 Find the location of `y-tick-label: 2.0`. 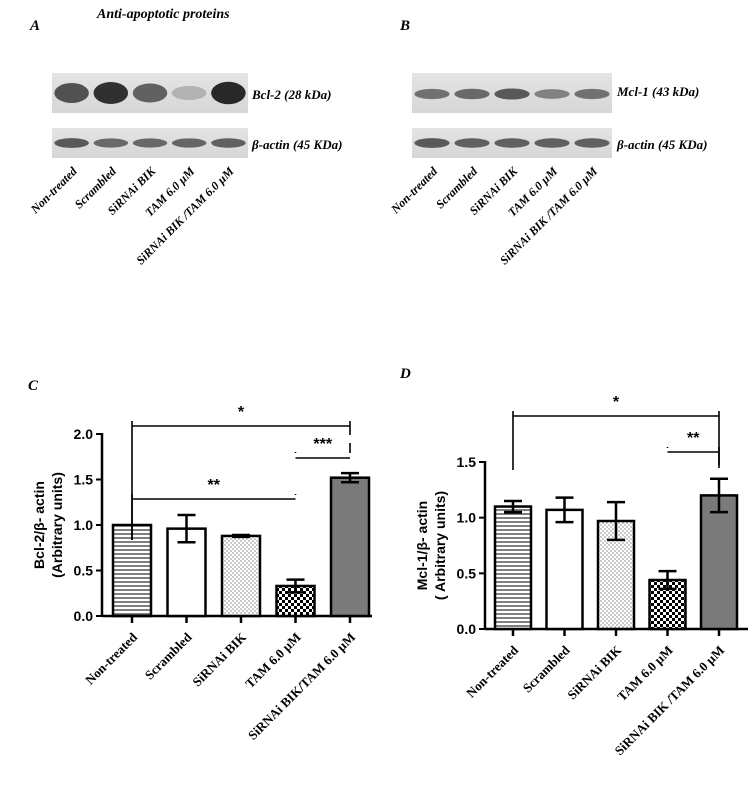

y-tick-label: 2.0 is located at coordinates (84, 434).